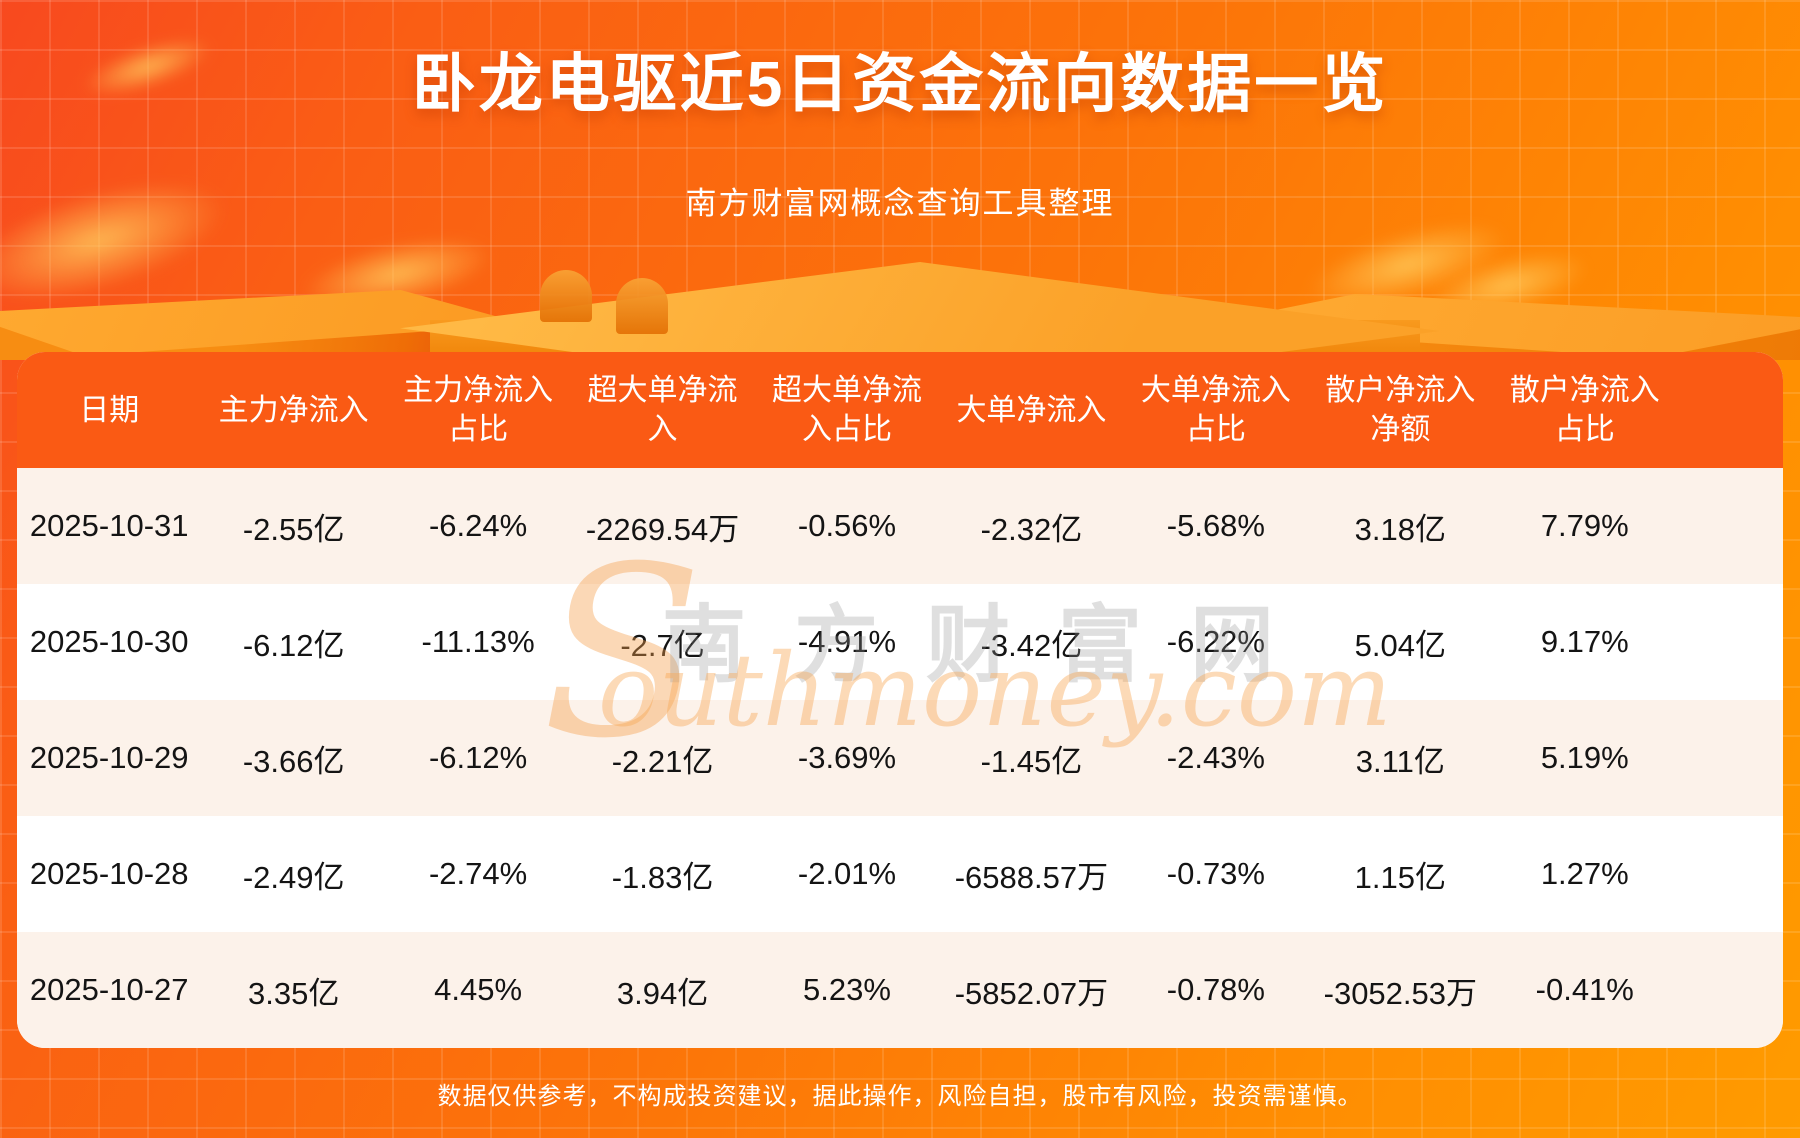 The height and width of the screenshot is (1138, 1800). Describe the element at coordinates (1400, 410) in the screenshot. I see `column-header-retail-net-inflow: 散户净流入 净额` at that location.